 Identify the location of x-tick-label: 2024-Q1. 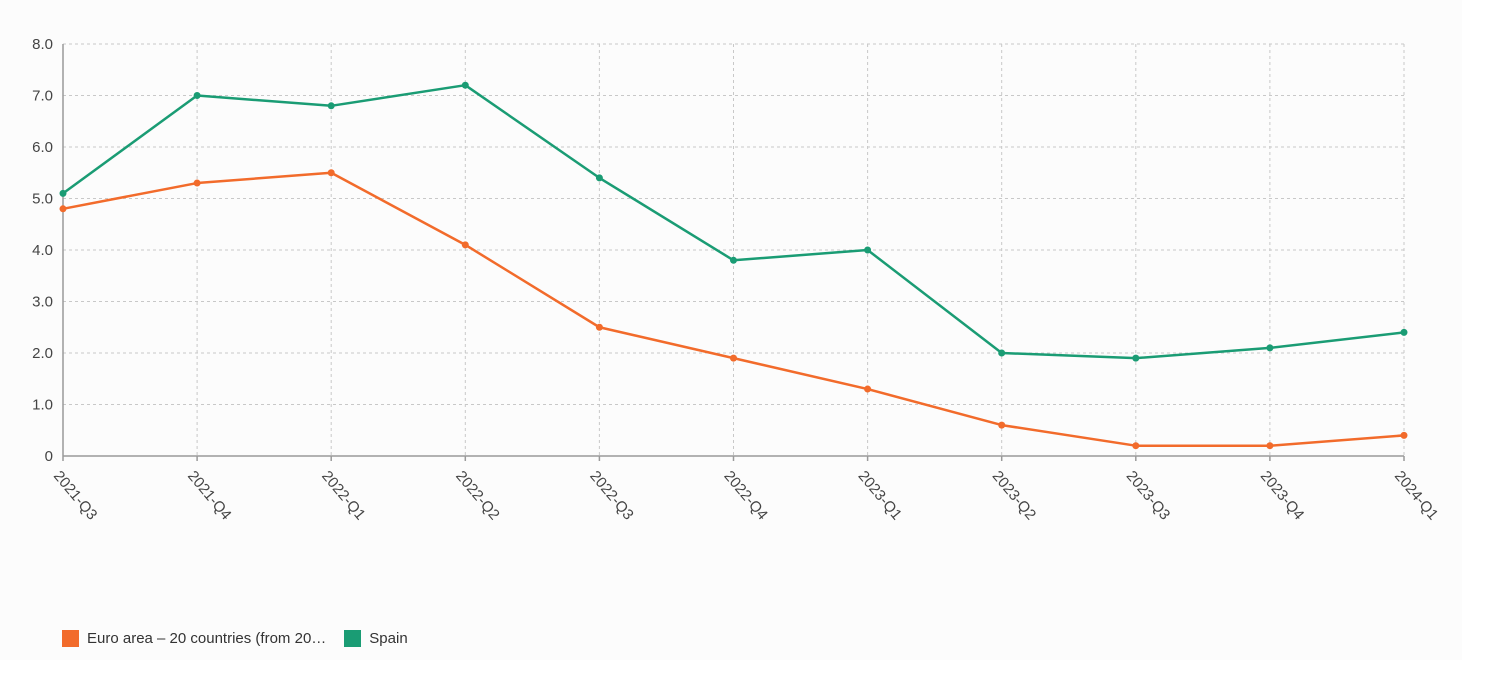
(1416, 496).